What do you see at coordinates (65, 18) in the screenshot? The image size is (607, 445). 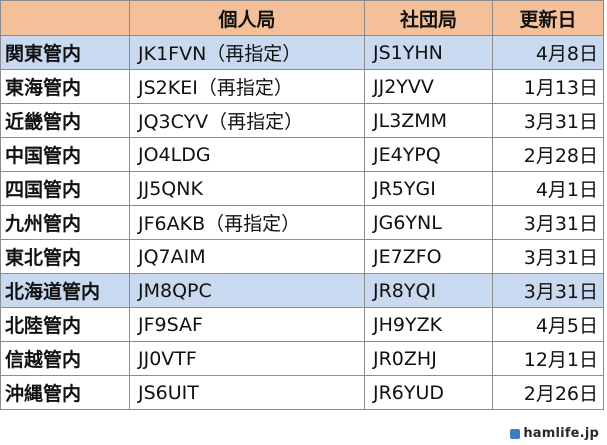 I see `header-region` at bounding box center [65, 18].